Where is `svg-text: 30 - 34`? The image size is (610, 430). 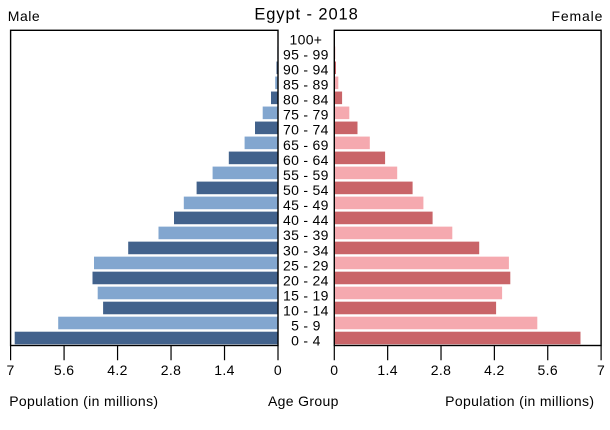
svg-text: 30 - 34 is located at coordinates (306, 250).